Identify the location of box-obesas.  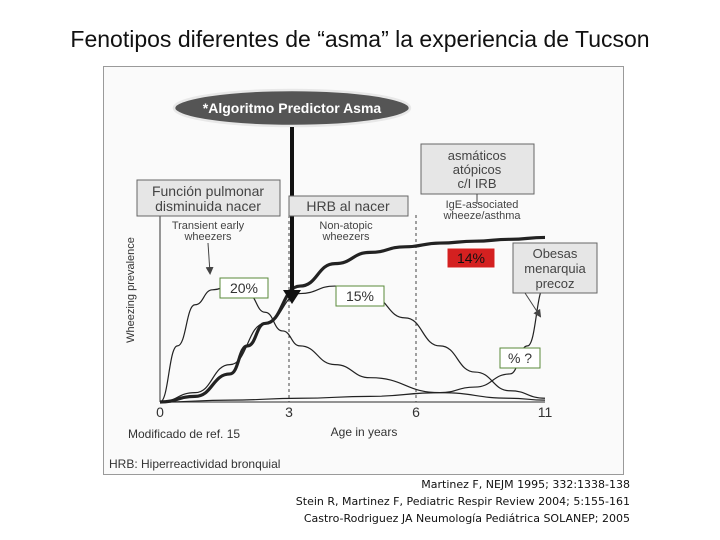
(555, 268).